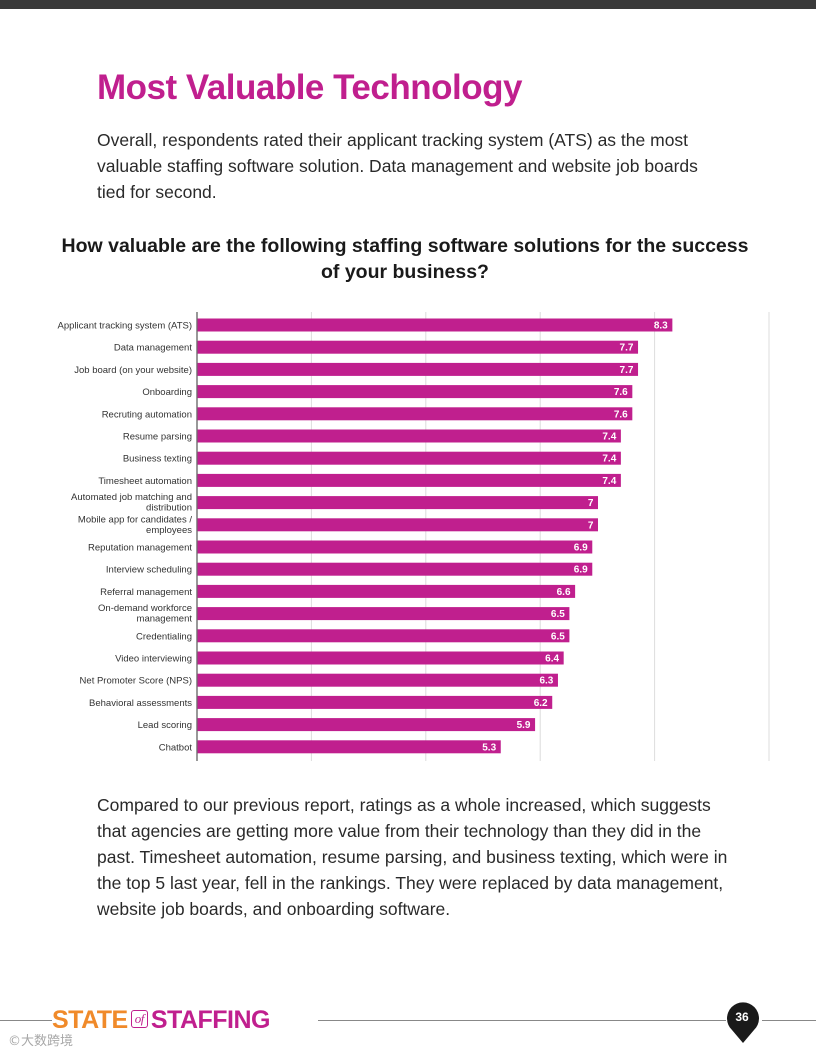 The width and height of the screenshot is (816, 1056). What do you see at coordinates (408, 4) in the screenshot?
I see `top-bar` at bounding box center [408, 4].